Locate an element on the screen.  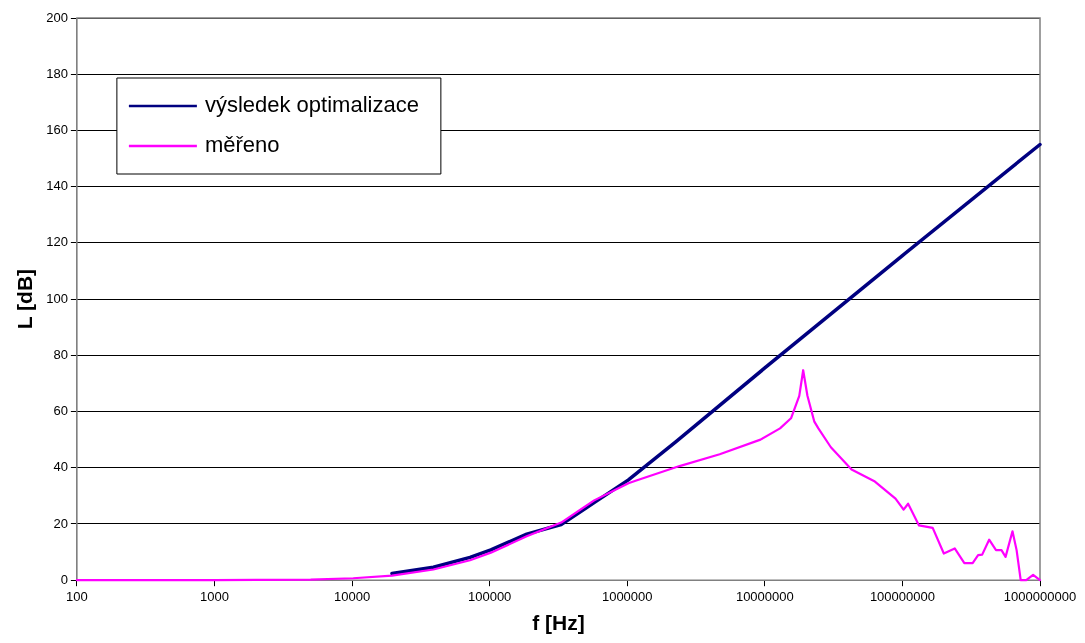
y-axis-title: L [dB] is located at coordinates (25, 299).